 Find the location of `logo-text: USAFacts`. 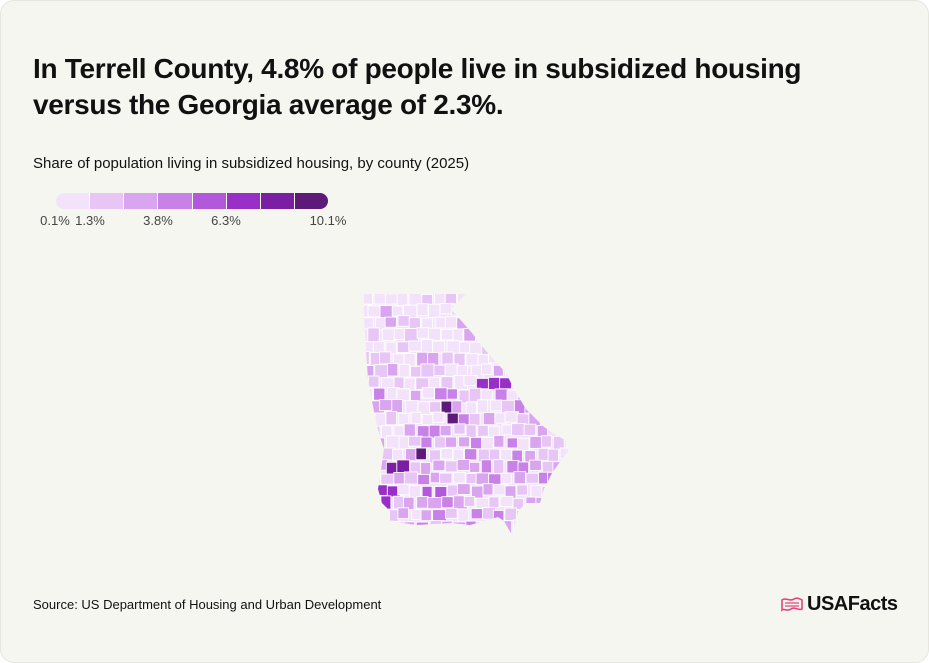

logo-text: USAFacts is located at coordinates (852, 604).